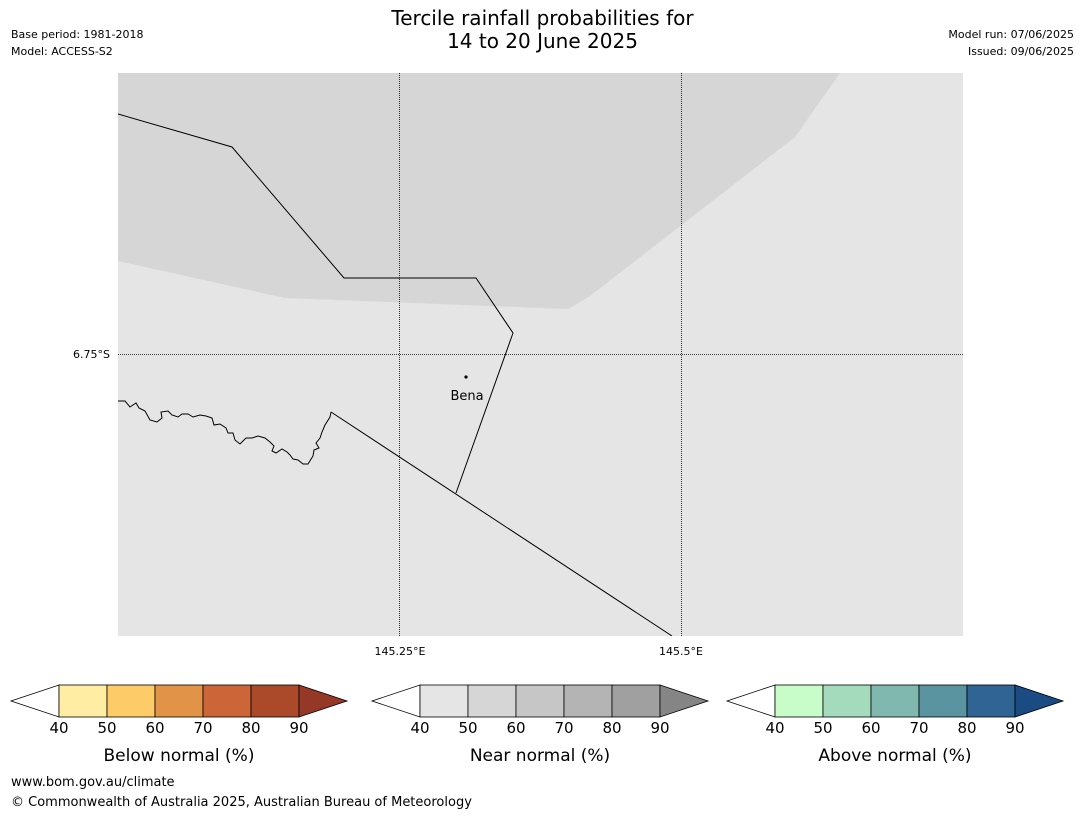  What do you see at coordinates (400, 651) in the screenshot?
I see `longitude-label-1: 145.25°E` at bounding box center [400, 651].